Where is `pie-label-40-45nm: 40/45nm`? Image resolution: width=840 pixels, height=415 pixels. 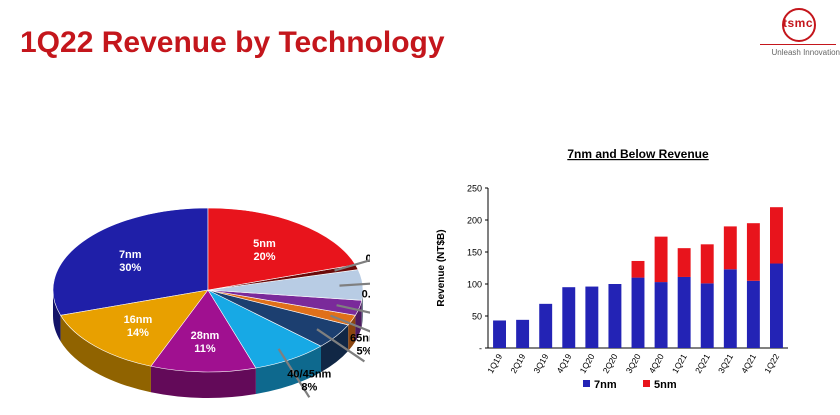 pie-label-40-45nm: 40/45nm is located at coordinates (309, 374).